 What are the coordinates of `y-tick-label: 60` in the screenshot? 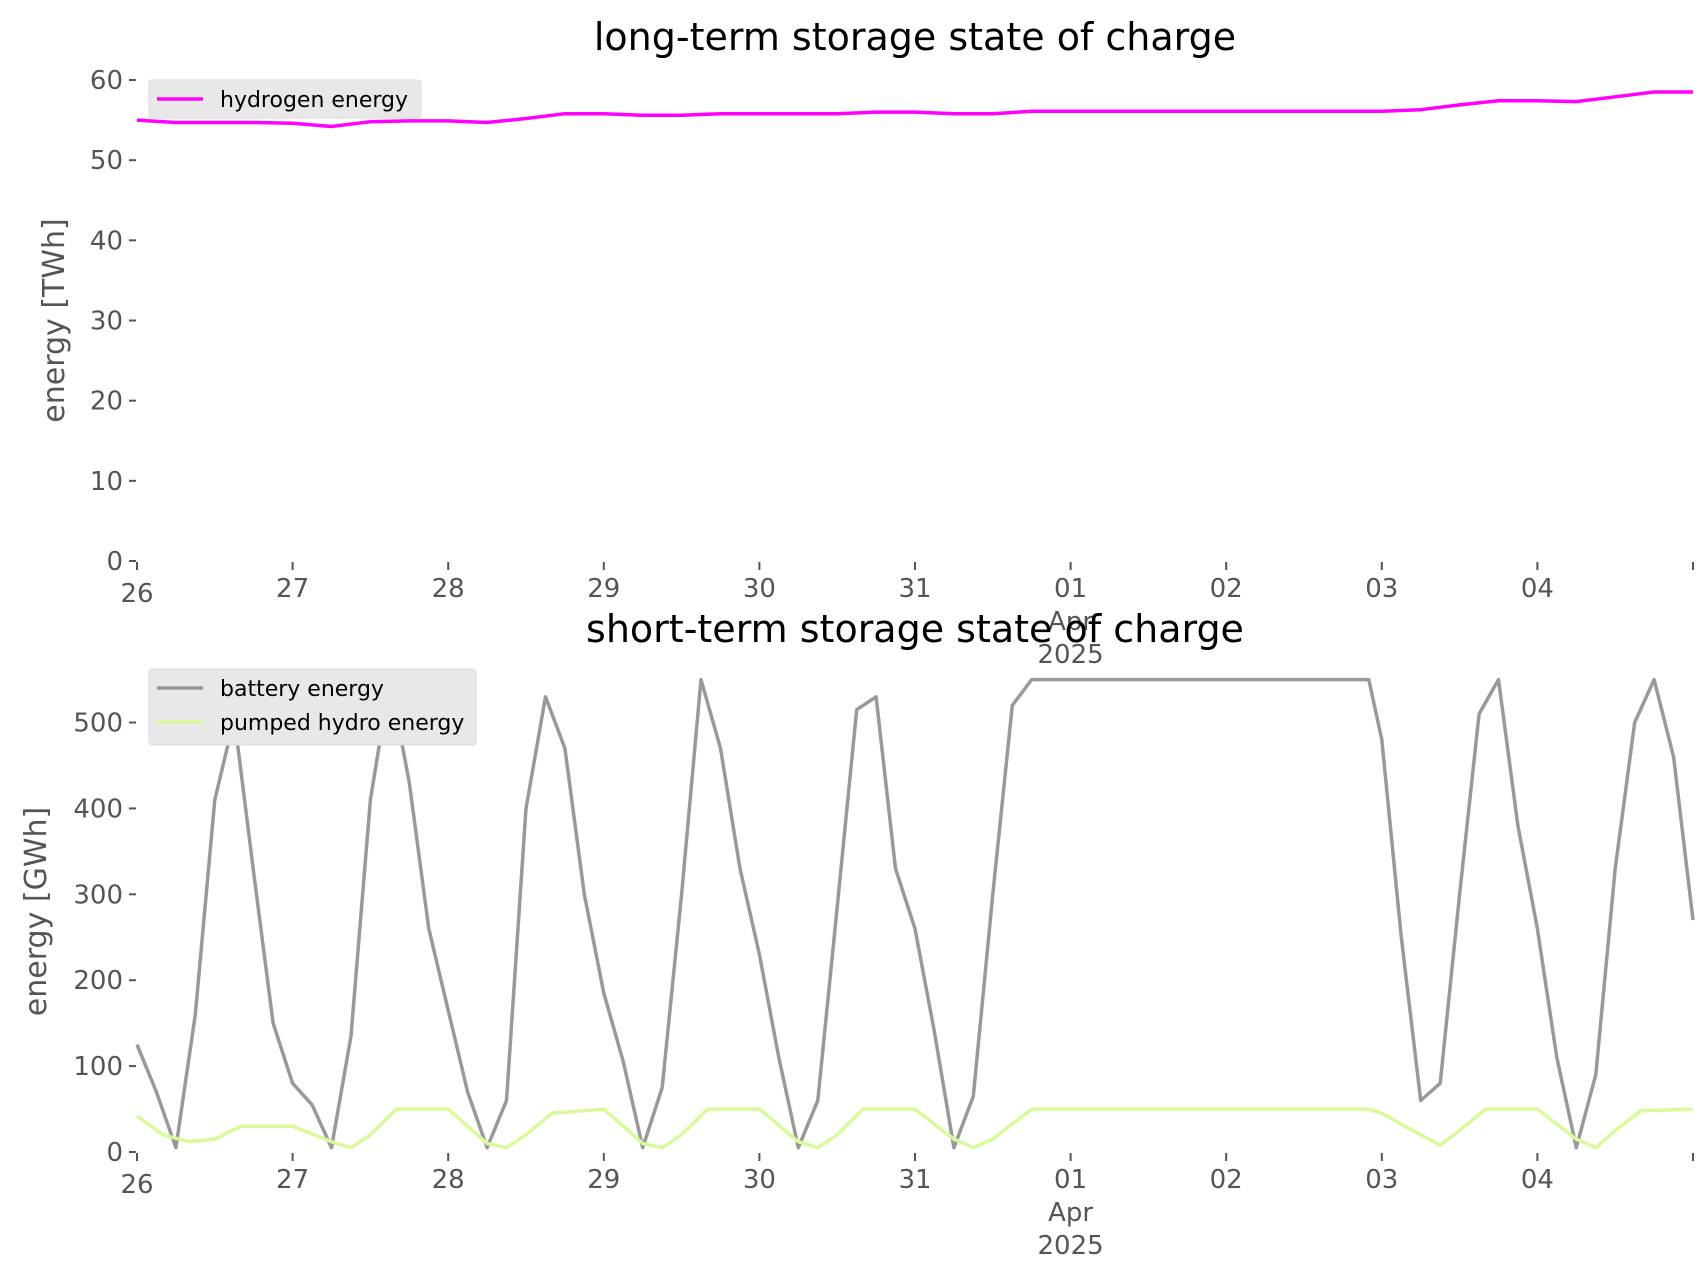 It's located at (106, 81).